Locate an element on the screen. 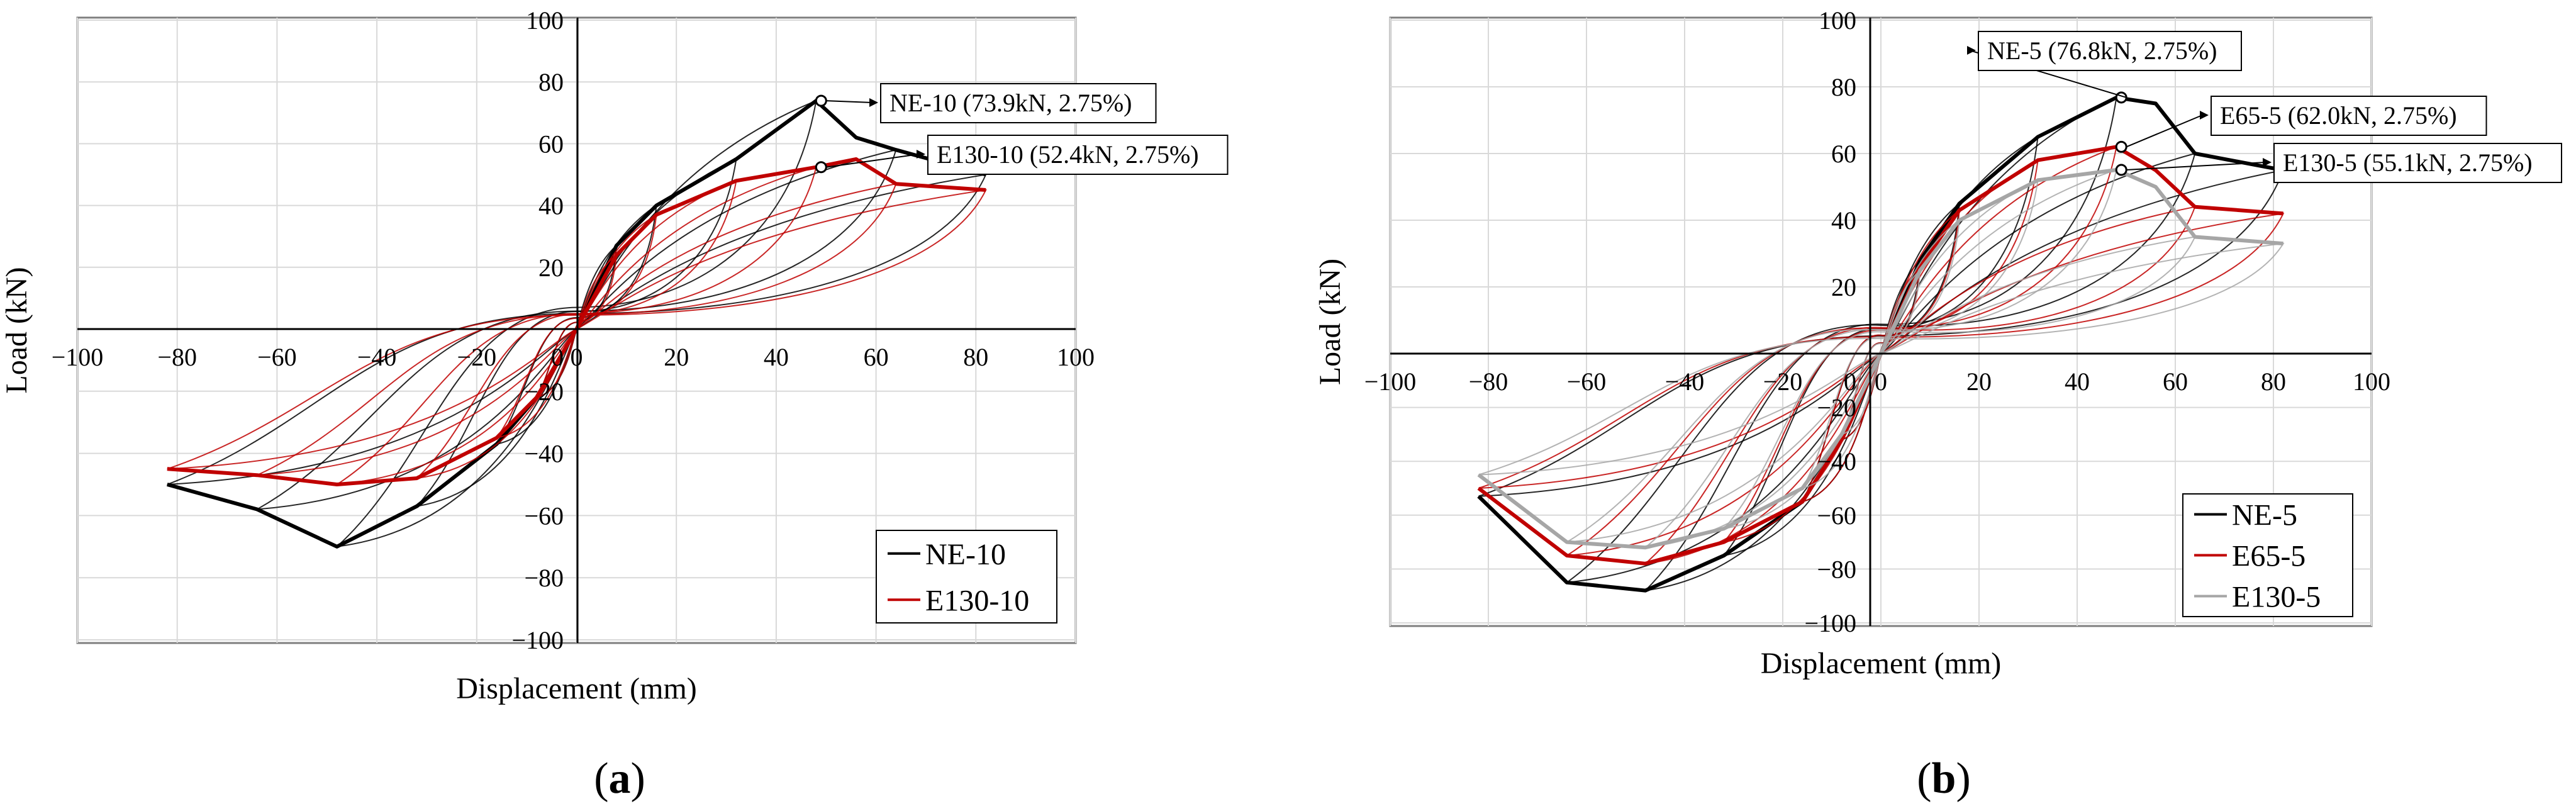  panel-label: (b) is located at coordinates (1944, 778).